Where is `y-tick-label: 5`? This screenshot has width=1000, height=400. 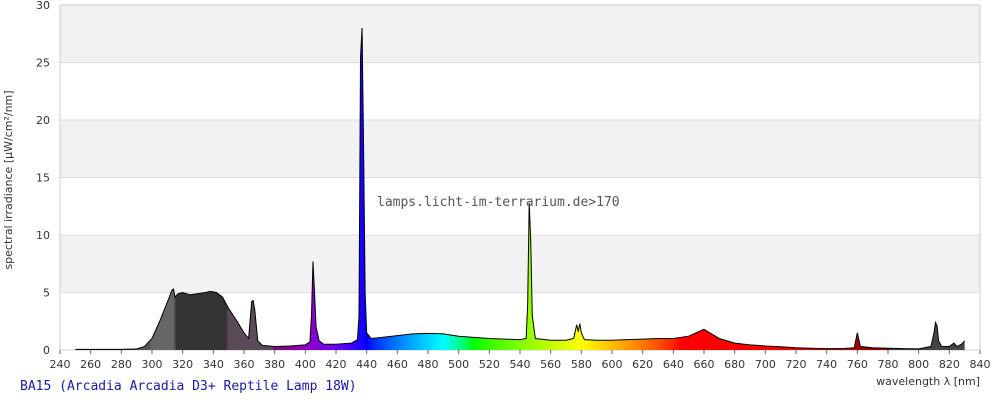
y-tick-label: 5 is located at coordinates (46, 293).